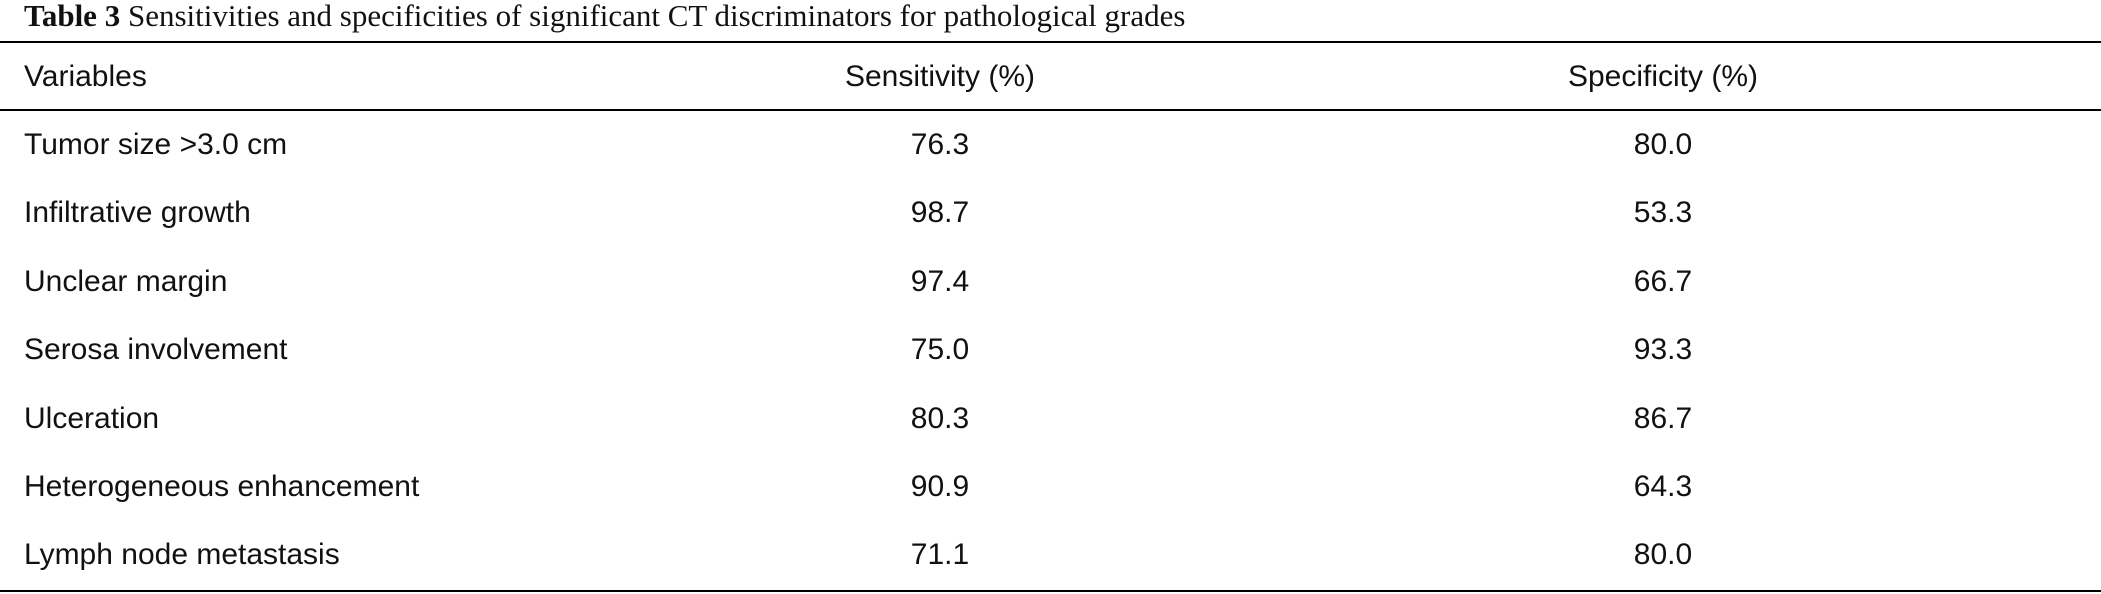 The height and width of the screenshot is (594, 2101). What do you see at coordinates (72, 16) in the screenshot?
I see `table-caption-label: Table 3` at bounding box center [72, 16].